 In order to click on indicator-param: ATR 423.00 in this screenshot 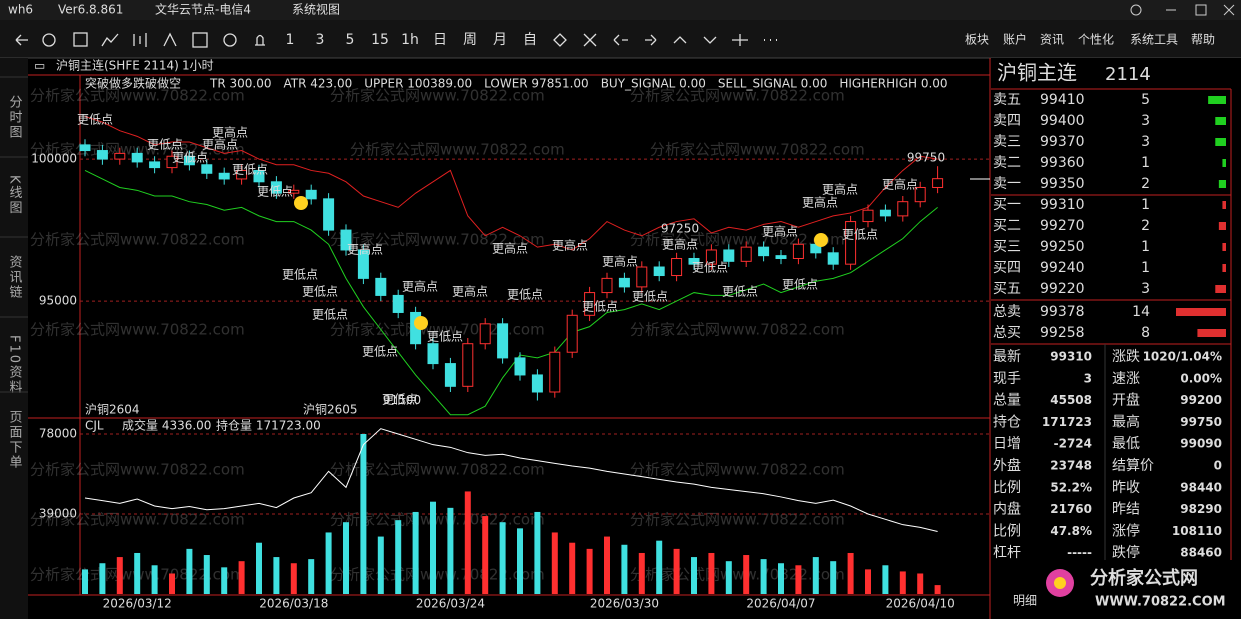, I will do `click(317, 84)`.